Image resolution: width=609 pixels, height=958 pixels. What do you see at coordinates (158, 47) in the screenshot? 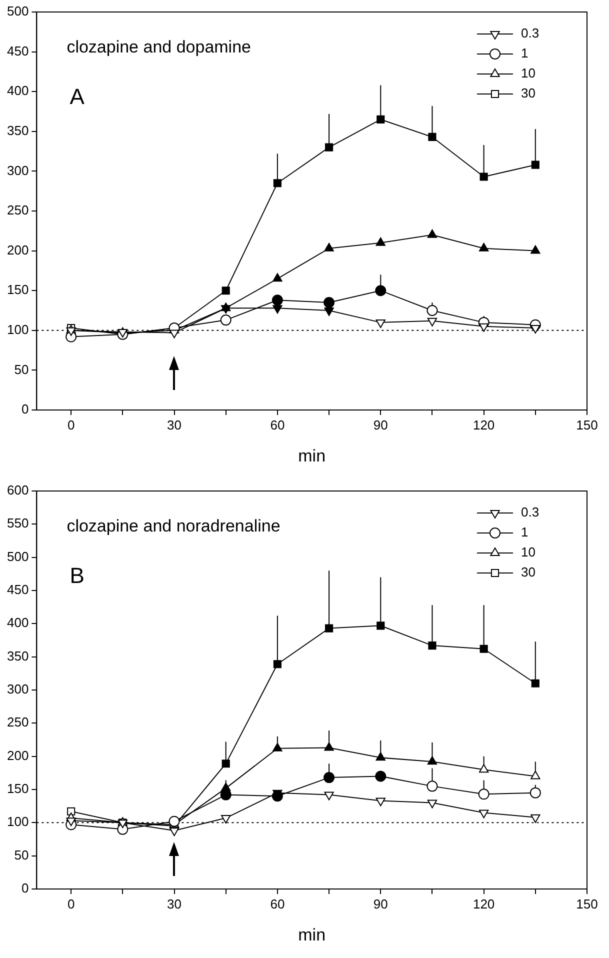
I see `text: clozapine and dopamine` at bounding box center [158, 47].